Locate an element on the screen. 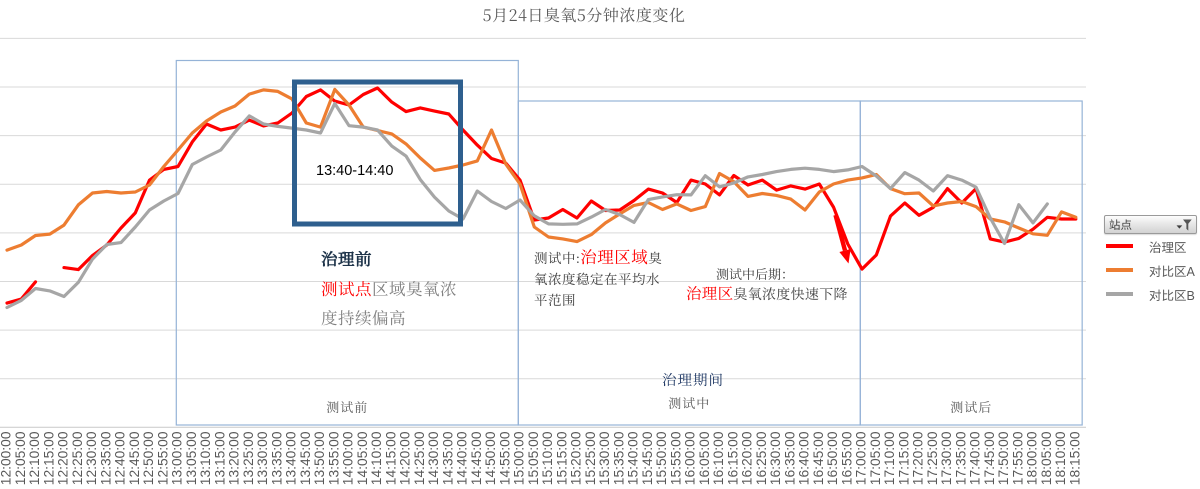 This screenshot has width=1200, height=489. drop-arrow-head is located at coordinates (845, 256).